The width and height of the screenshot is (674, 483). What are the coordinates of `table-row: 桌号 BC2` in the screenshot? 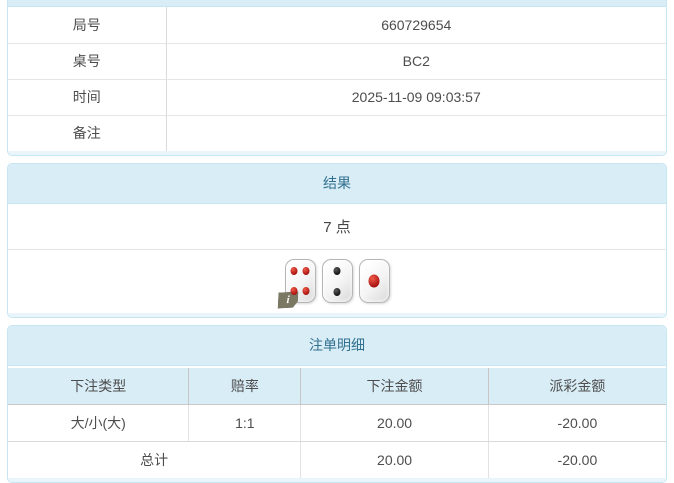 It's located at (337, 61).